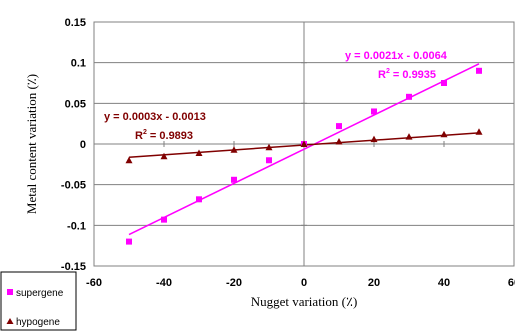 The image size is (515, 331). Describe the element at coordinates (83, 145) in the screenshot. I see `y-tick-label-3: 0` at that location.